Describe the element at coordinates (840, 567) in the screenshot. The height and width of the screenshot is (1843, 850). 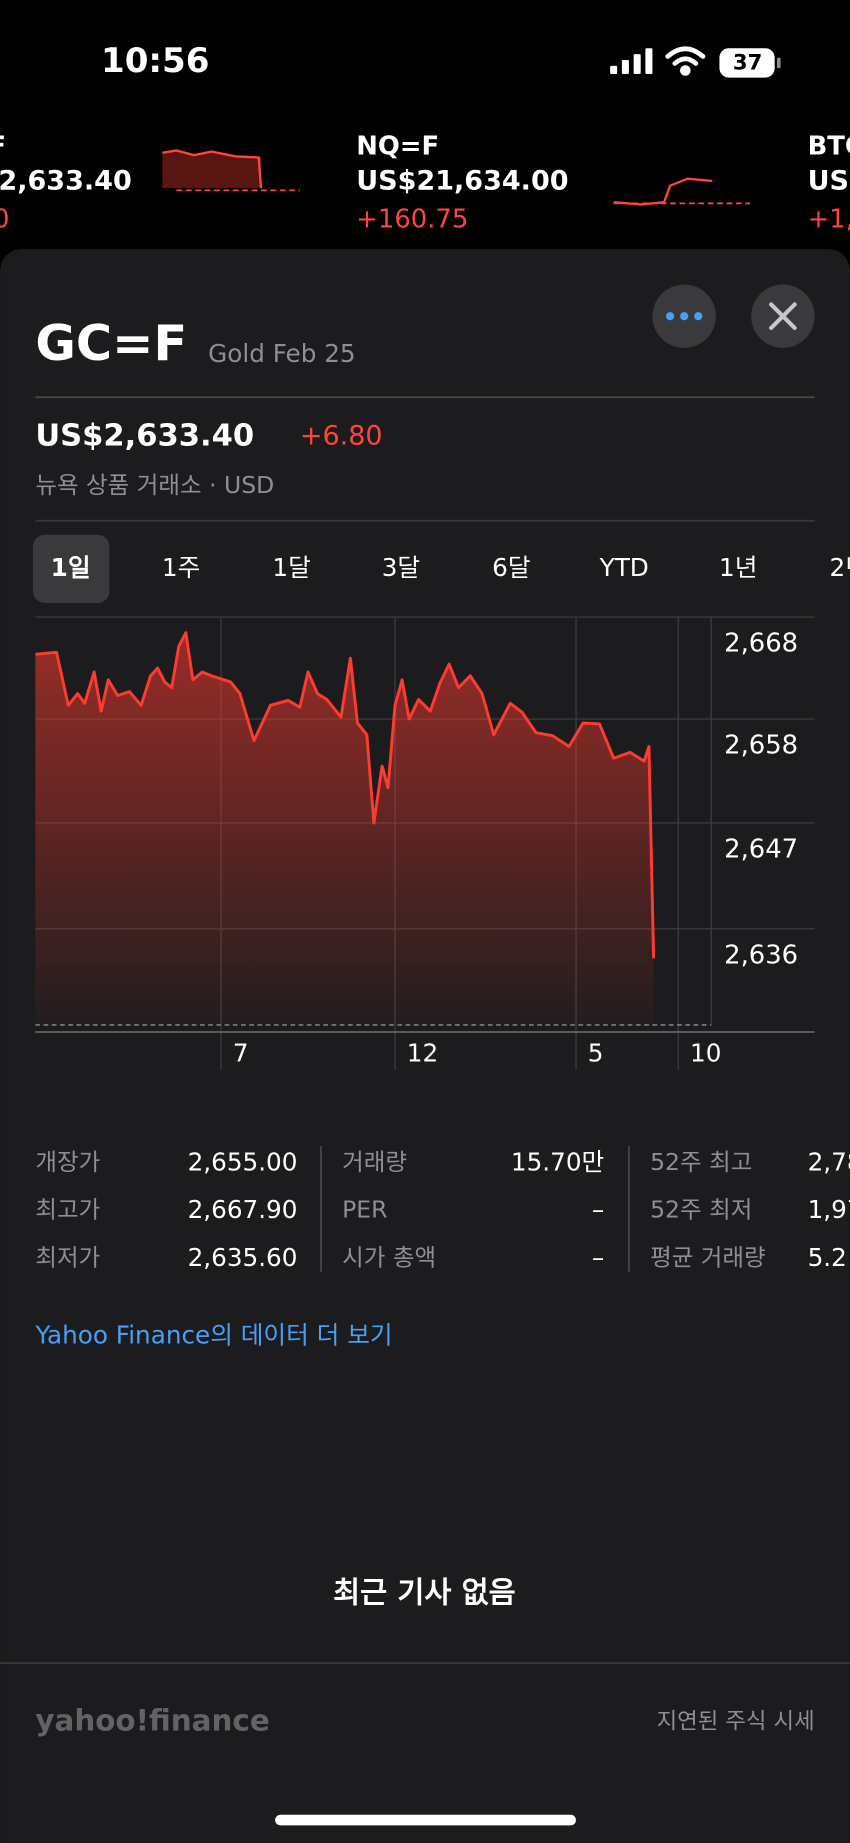
I see `tab: 2년` at that location.